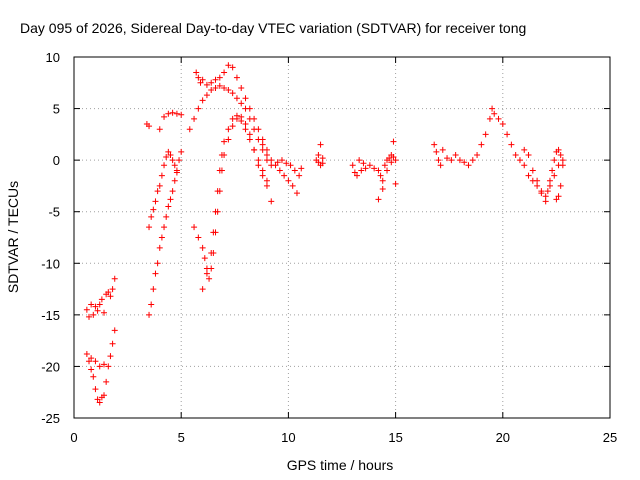 Image resolution: width=640 pixels, height=480 pixels. Describe the element at coordinates (50, 418) in the screenshot. I see `y-tick-label: -25` at that location.